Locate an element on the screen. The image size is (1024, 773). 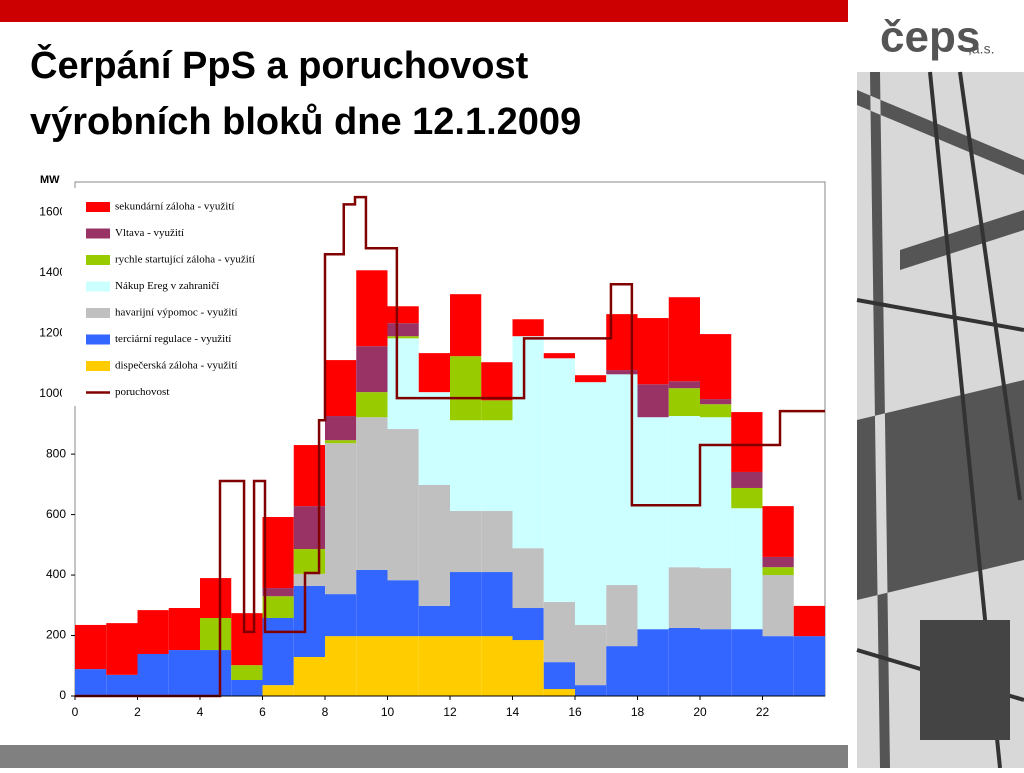
x-tick-label: 22 is located at coordinates (763, 712).